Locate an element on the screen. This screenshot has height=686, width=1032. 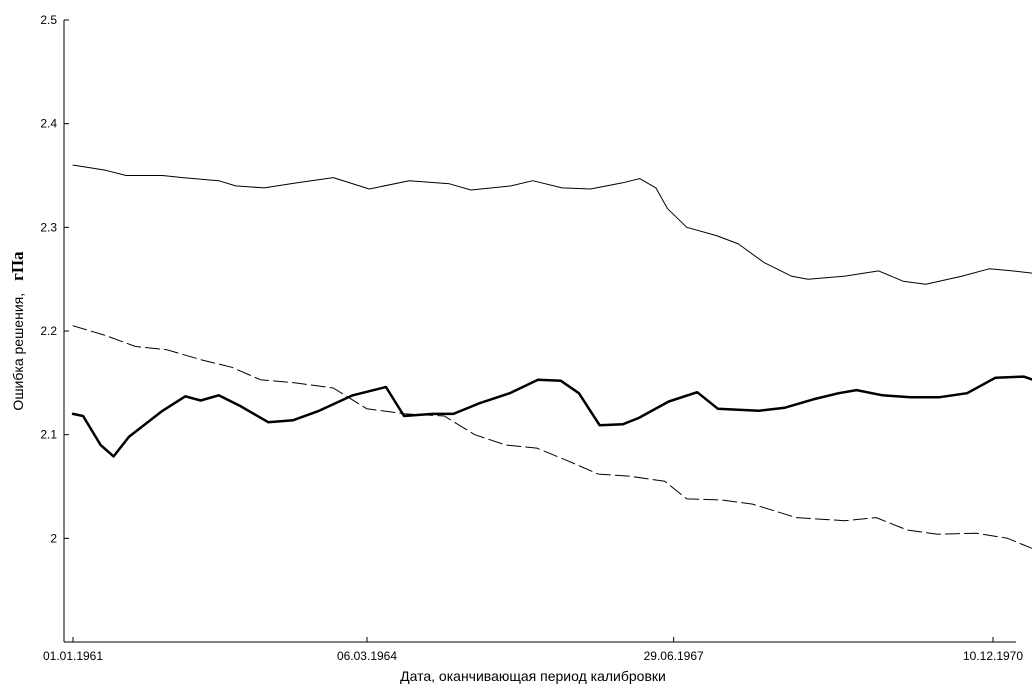
x-tick-label: 06.03.1964 is located at coordinates (367, 656).